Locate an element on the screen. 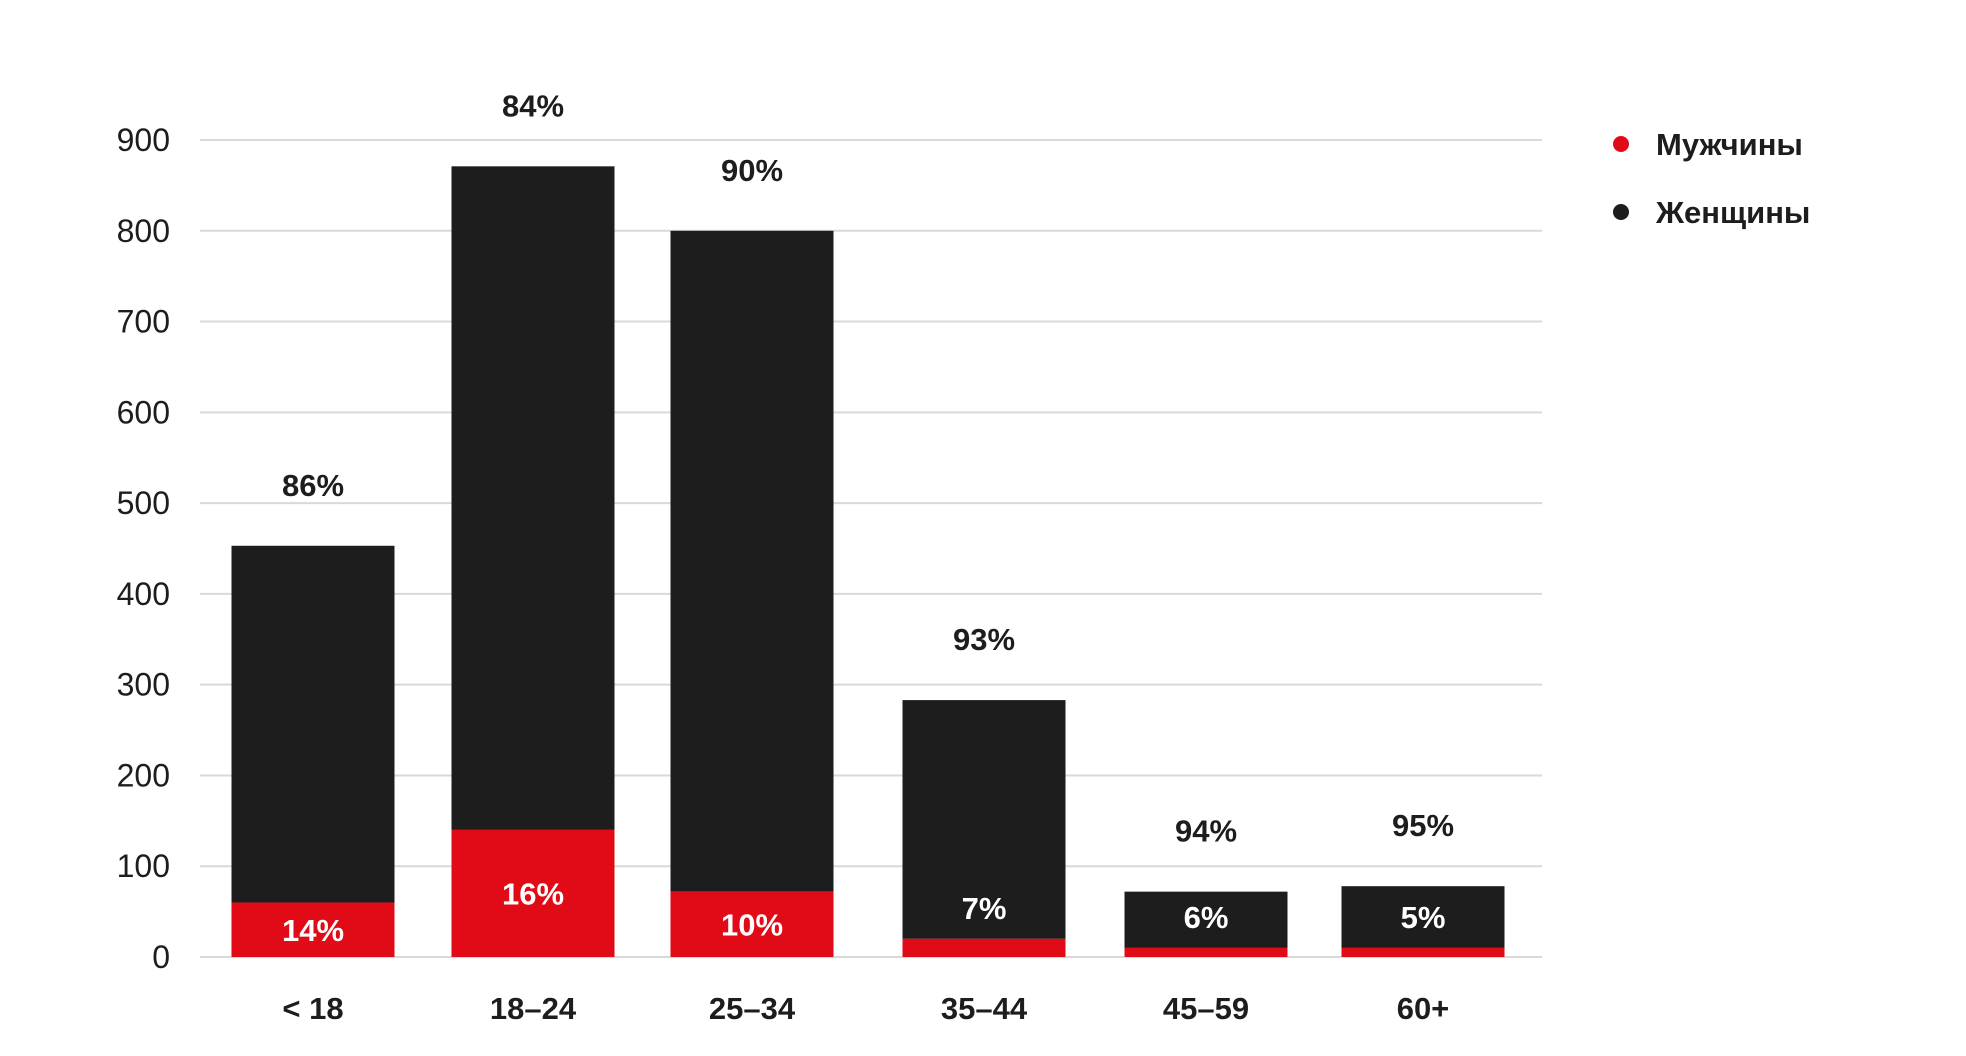  x-category-label: 60+ is located at coordinates (1423, 1008).